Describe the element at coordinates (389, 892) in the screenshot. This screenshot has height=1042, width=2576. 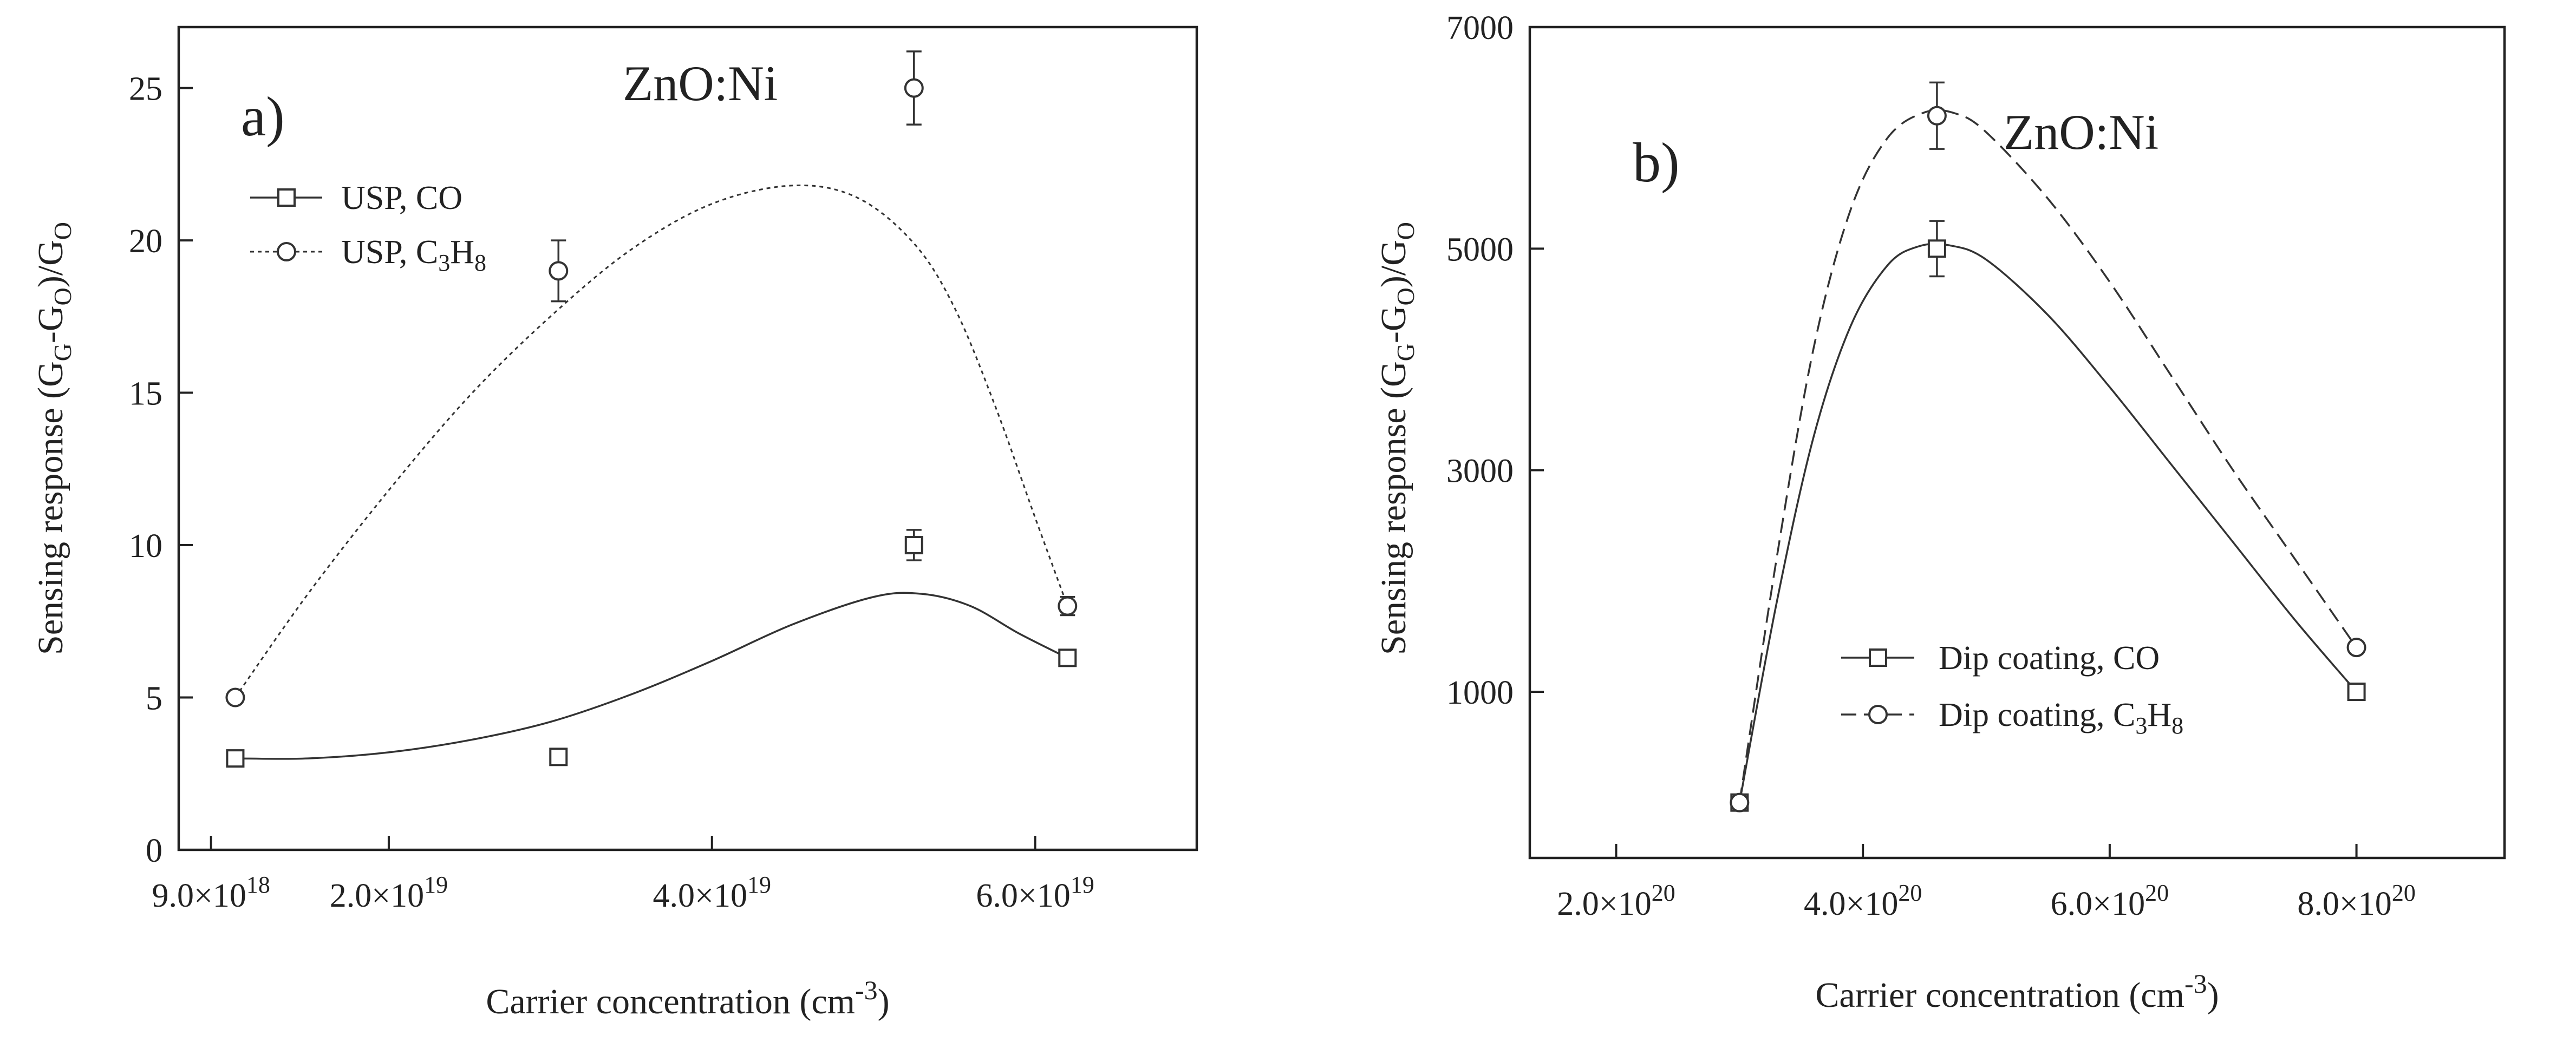
I see `panel-a-x-tick-label: 2.0×10¹⁹` at that location.